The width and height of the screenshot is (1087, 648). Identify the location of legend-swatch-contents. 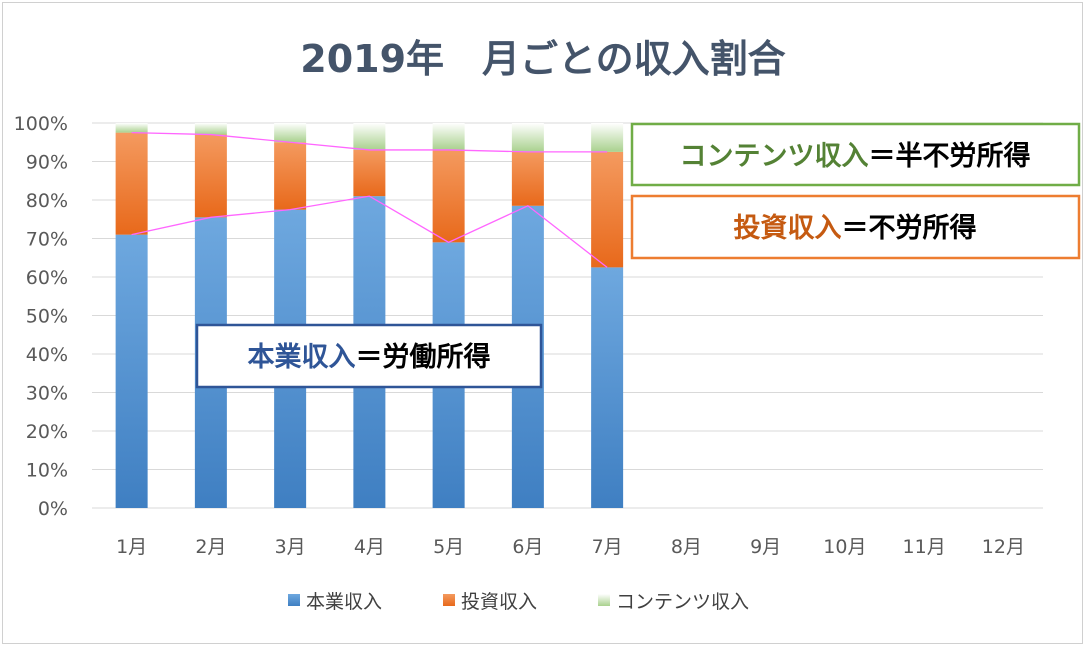
(604, 600).